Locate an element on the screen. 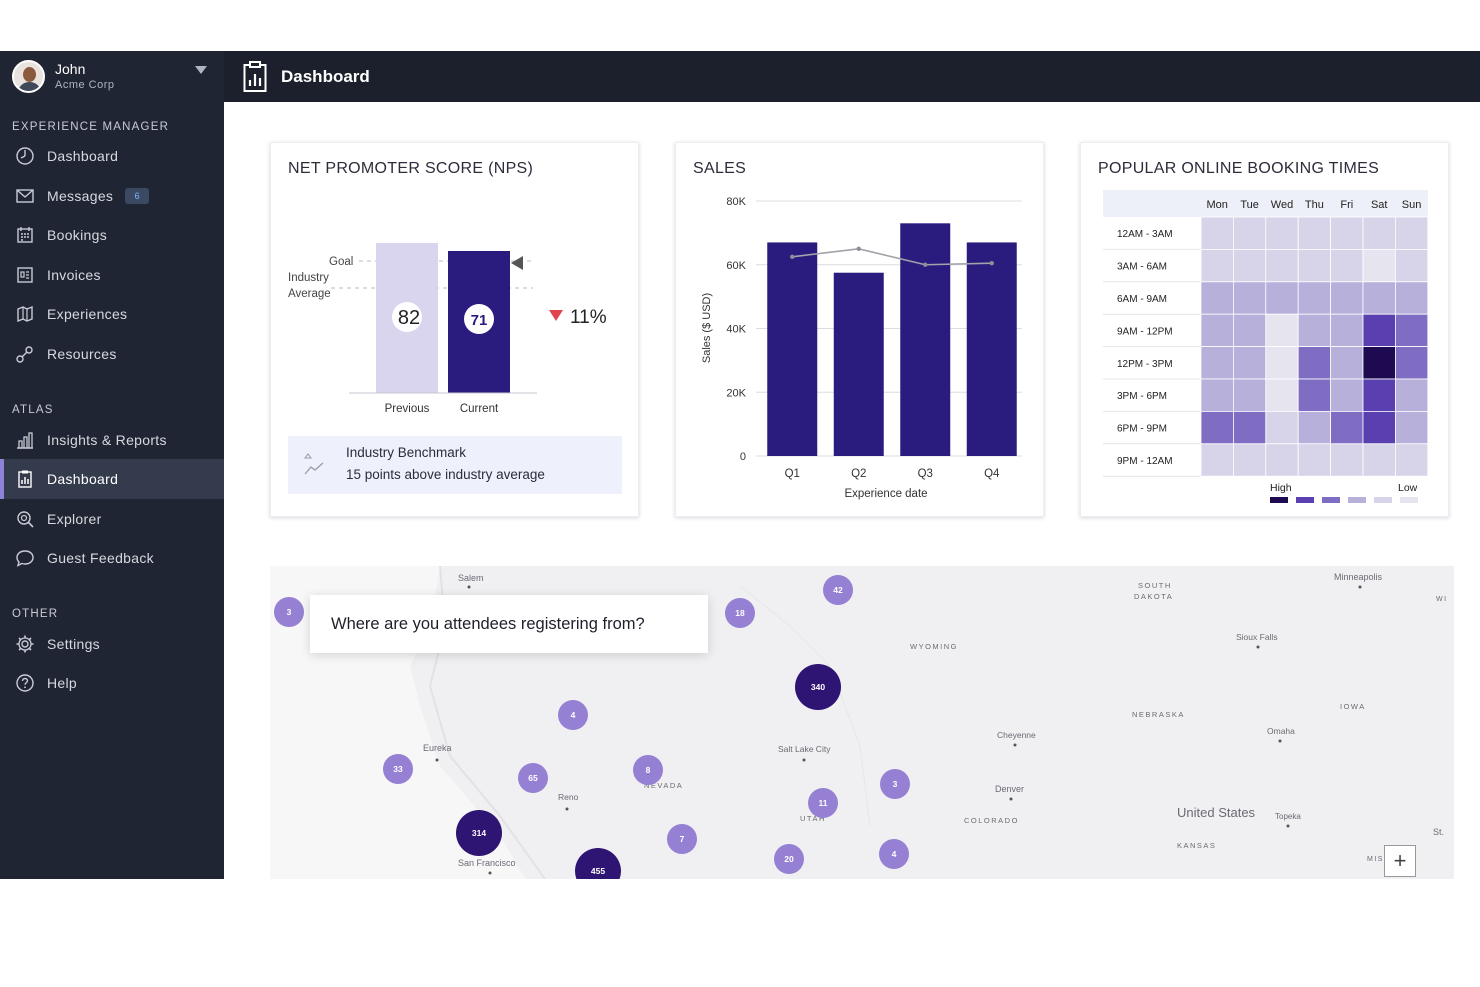 This screenshot has height=987, width=1480. chevron-down-icon is located at coordinates (201, 70).